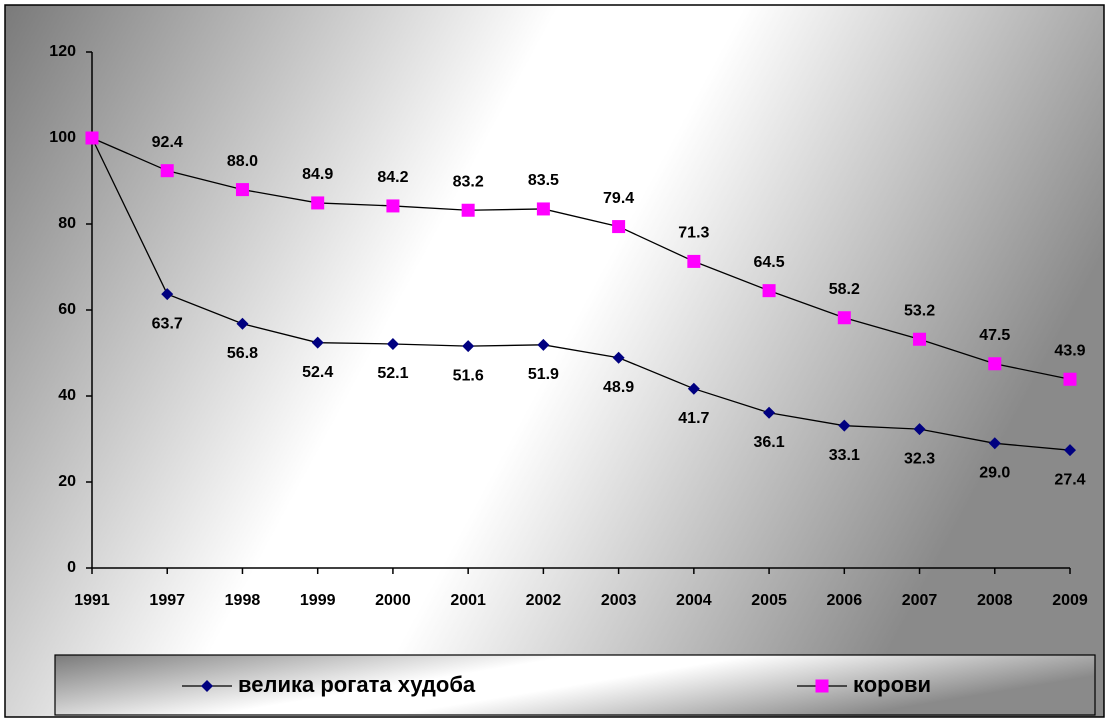 The height and width of the screenshot is (722, 1109). I want to click on y-tick-label: 40, so click(67, 395).